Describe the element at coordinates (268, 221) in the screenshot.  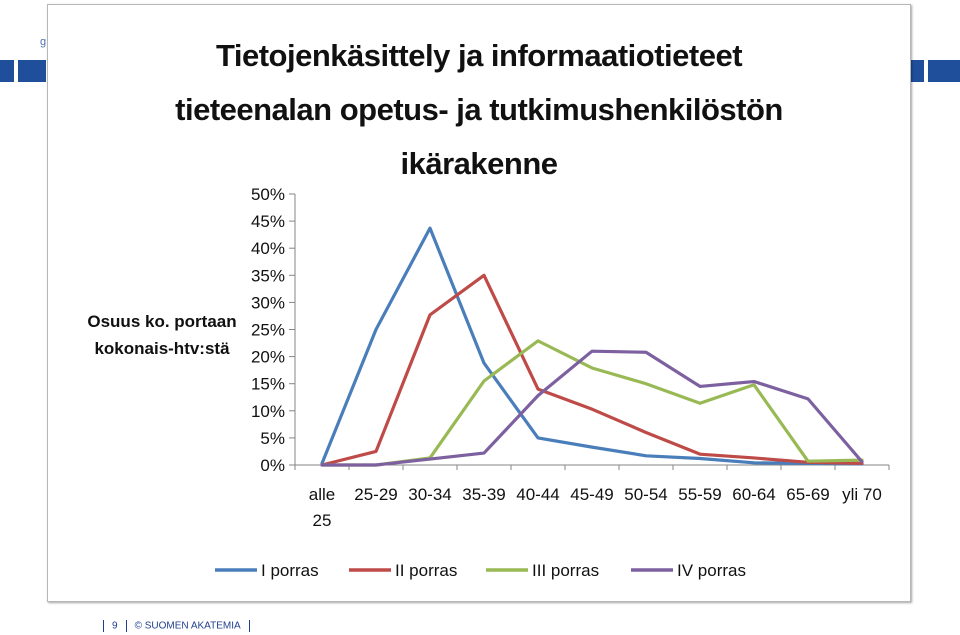
I see `y-tick-label: 45%` at that location.